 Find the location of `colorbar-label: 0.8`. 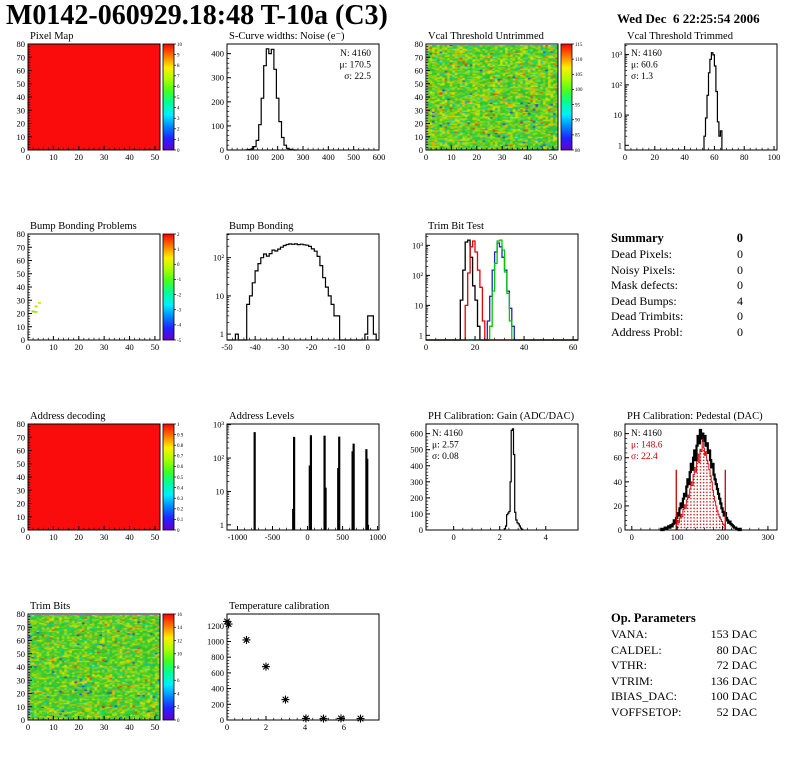

colorbar-label: 0.8 is located at coordinates (180, 446).